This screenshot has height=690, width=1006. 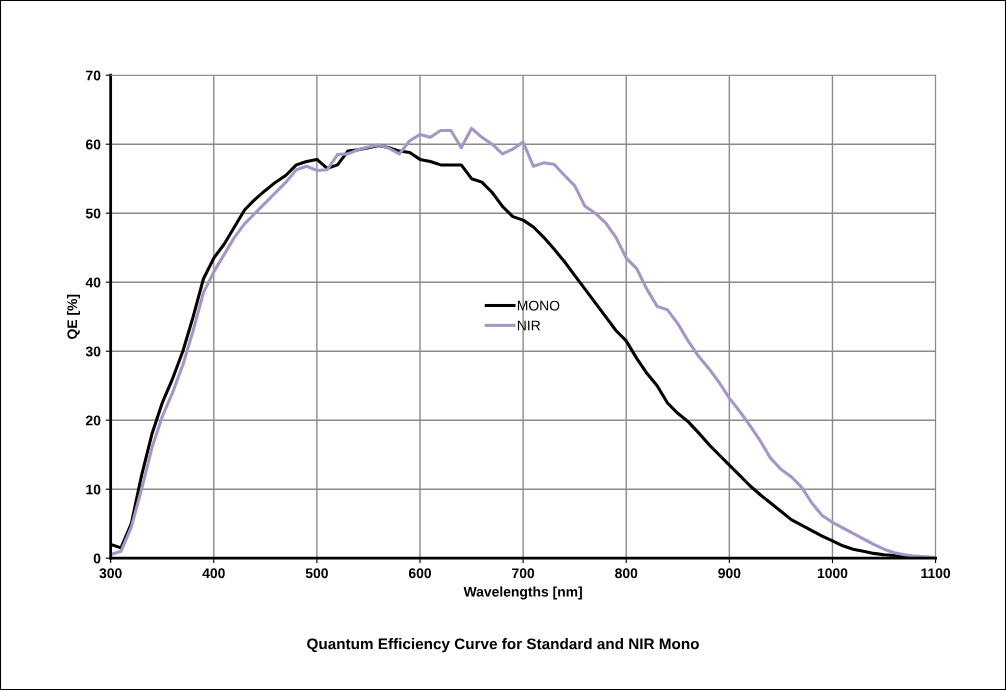 What do you see at coordinates (213, 573) in the screenshot?
I see `x-tick-label: 400` at bounding box center [213, 573].